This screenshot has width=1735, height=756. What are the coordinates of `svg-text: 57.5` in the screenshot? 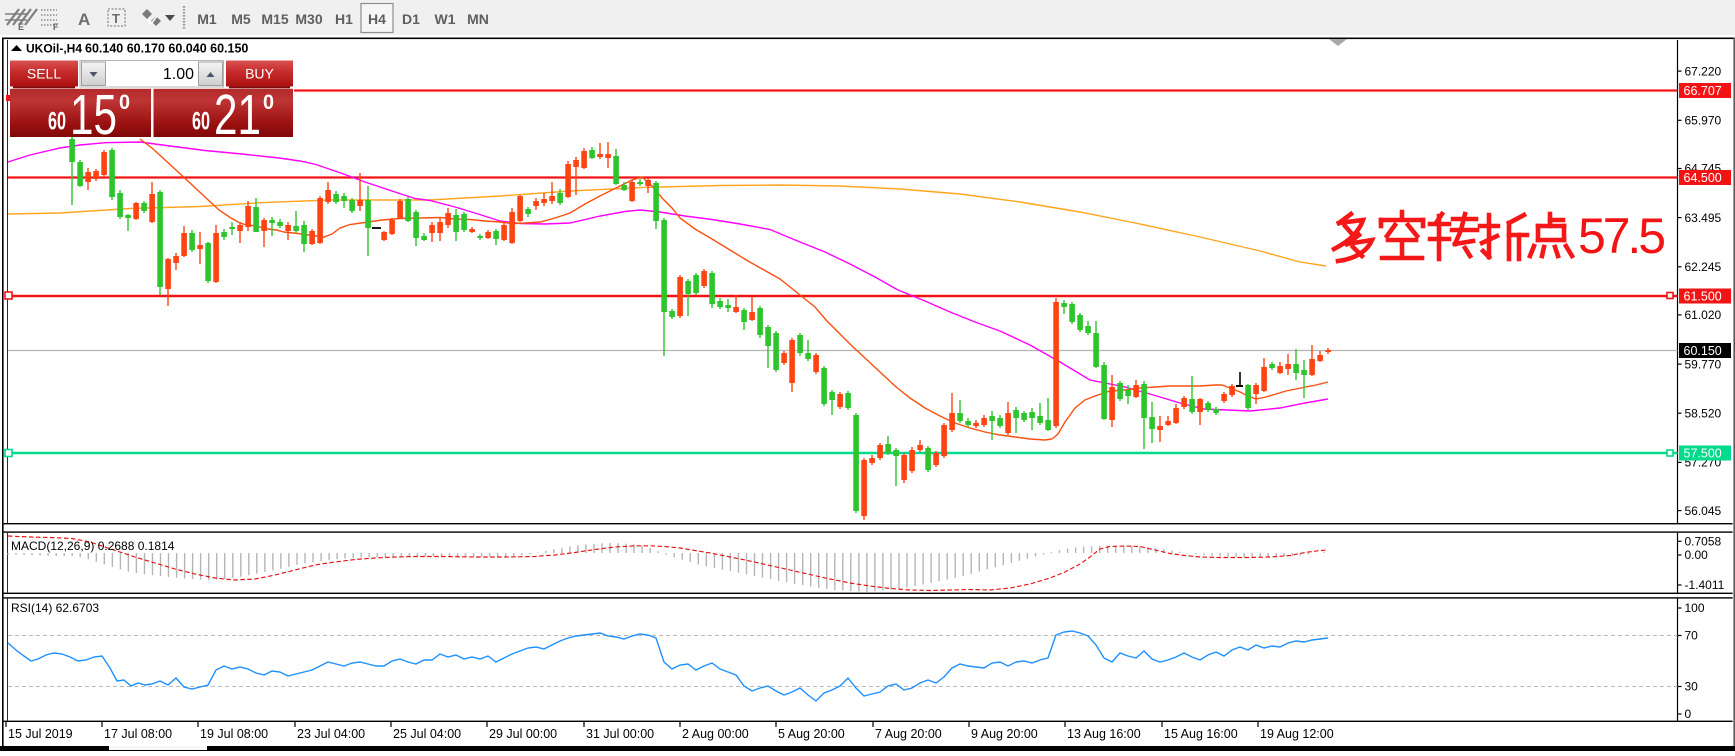 It's located at (1622, 236).